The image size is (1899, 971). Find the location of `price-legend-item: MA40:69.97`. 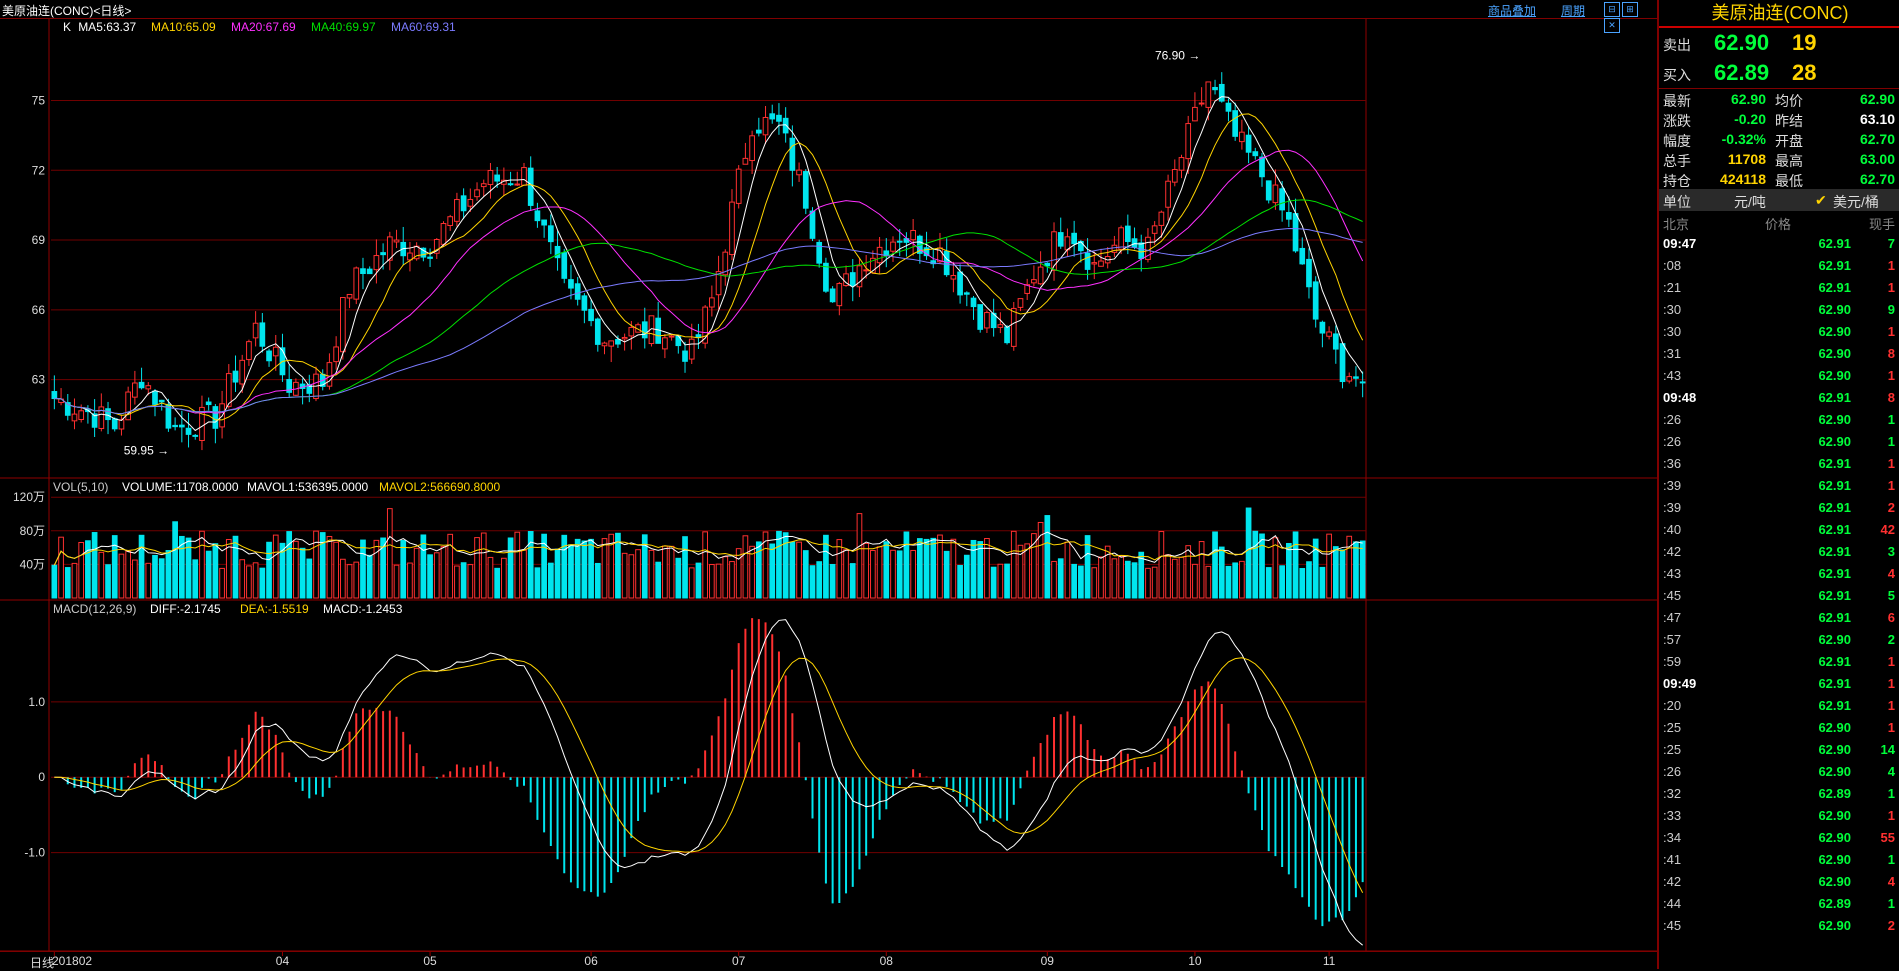

price-legend-item: MA40:69.97 is located at coordinates (343, 27).